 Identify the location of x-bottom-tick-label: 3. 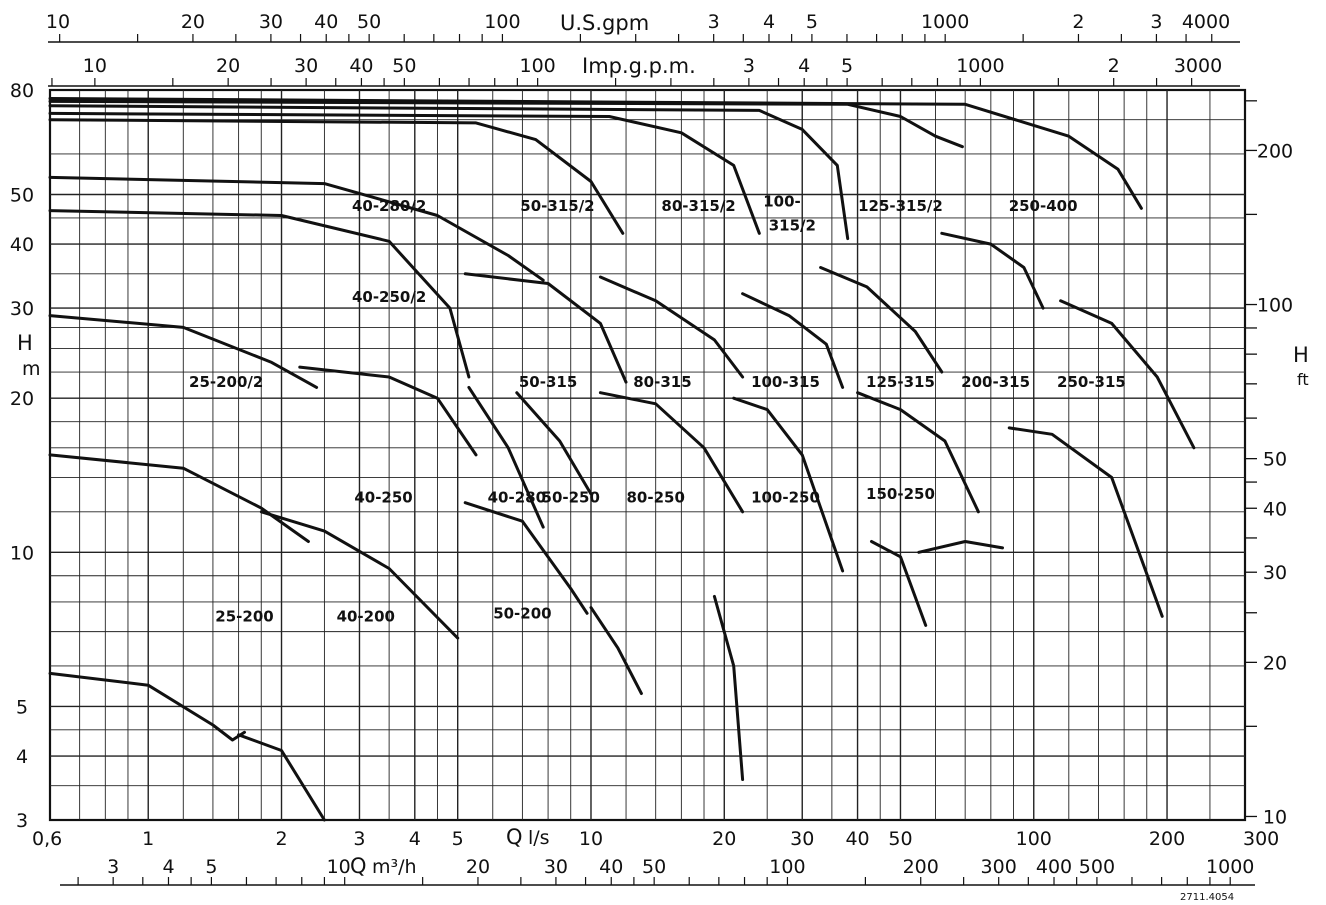
(359, 839).